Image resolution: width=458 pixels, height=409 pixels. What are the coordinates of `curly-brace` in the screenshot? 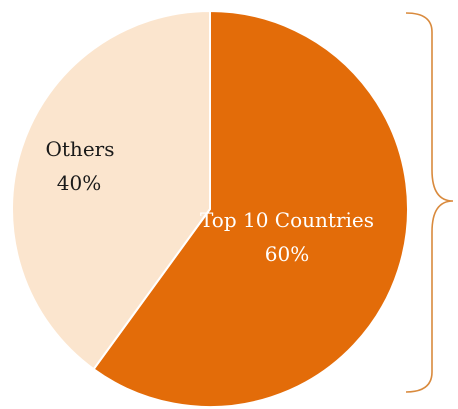 It's located at (429, 202).